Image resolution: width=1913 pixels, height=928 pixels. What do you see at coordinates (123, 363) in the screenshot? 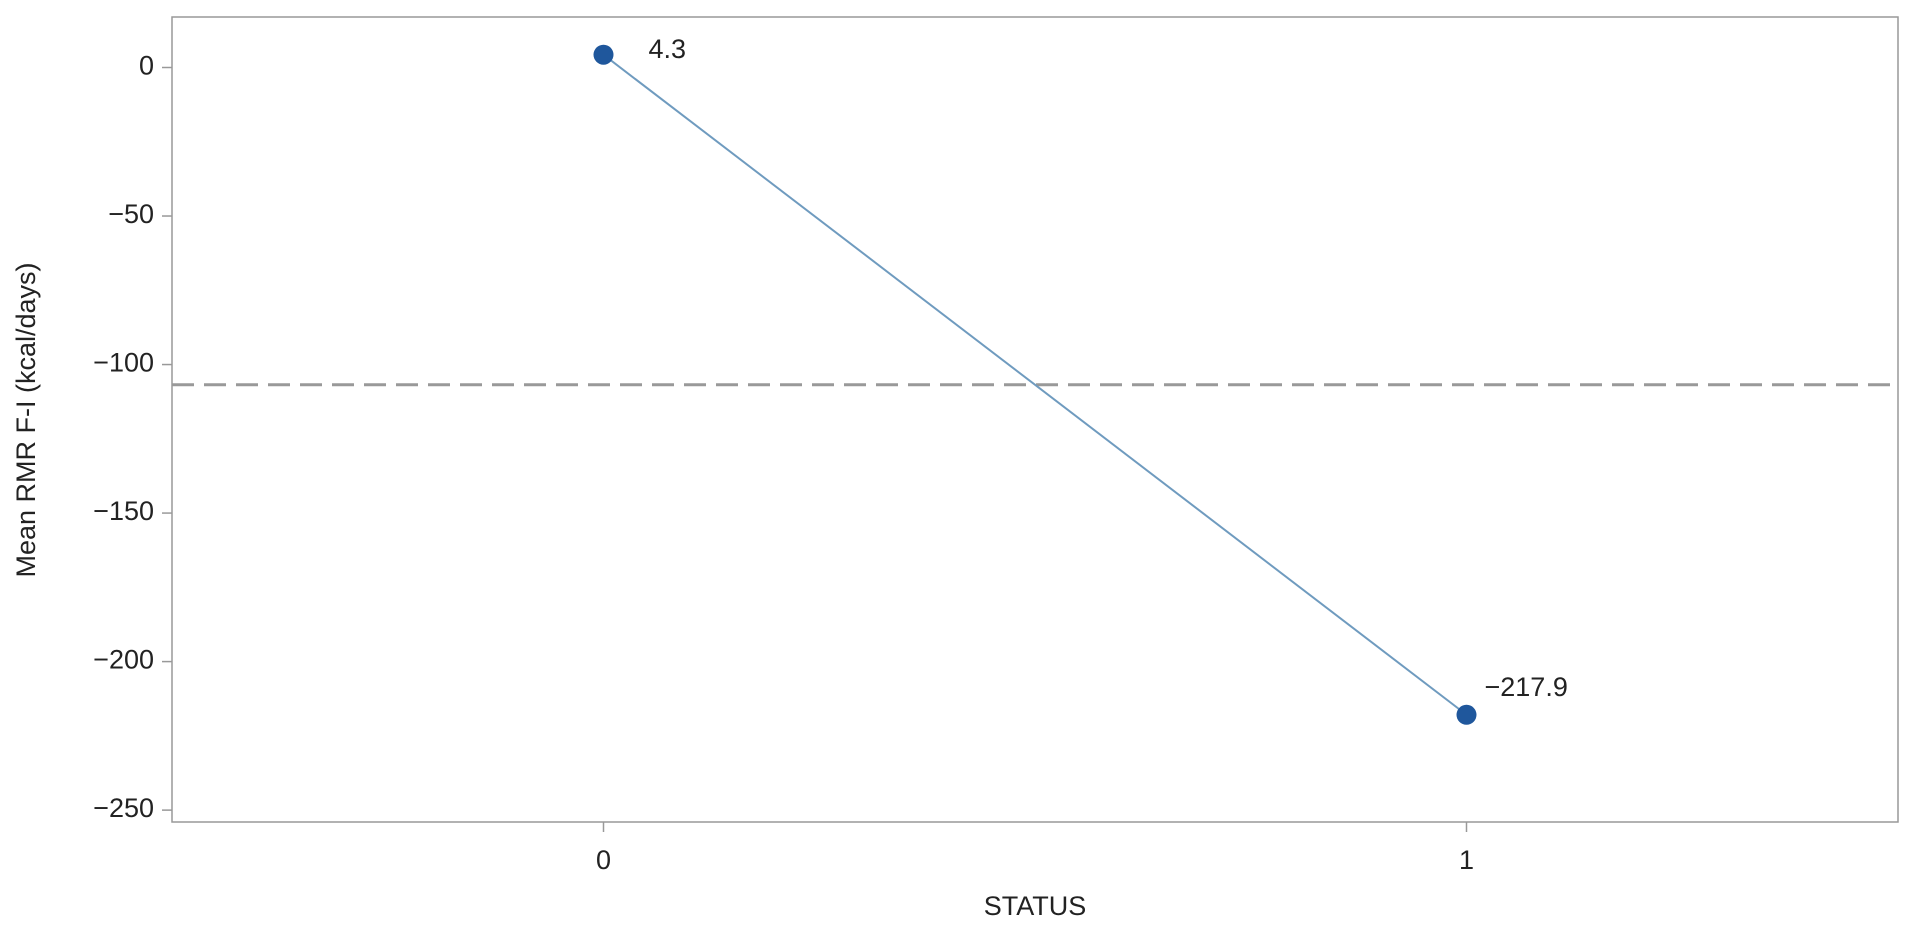
I see `y-tick-label: −100` at bounding box center [123, 363].